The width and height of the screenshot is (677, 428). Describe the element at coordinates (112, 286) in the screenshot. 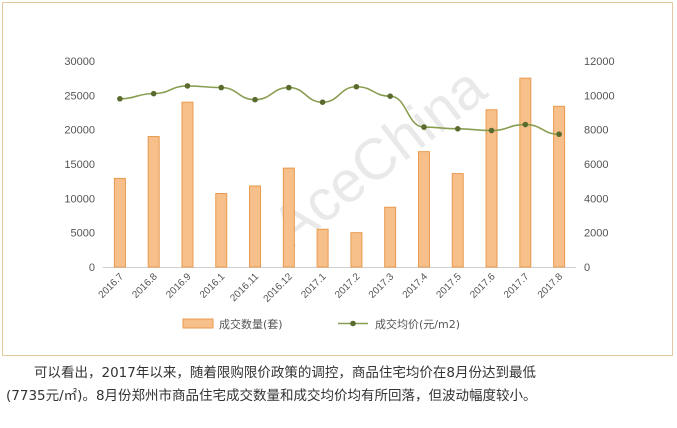

I see `x-tick-label: 2016.7` at that location.